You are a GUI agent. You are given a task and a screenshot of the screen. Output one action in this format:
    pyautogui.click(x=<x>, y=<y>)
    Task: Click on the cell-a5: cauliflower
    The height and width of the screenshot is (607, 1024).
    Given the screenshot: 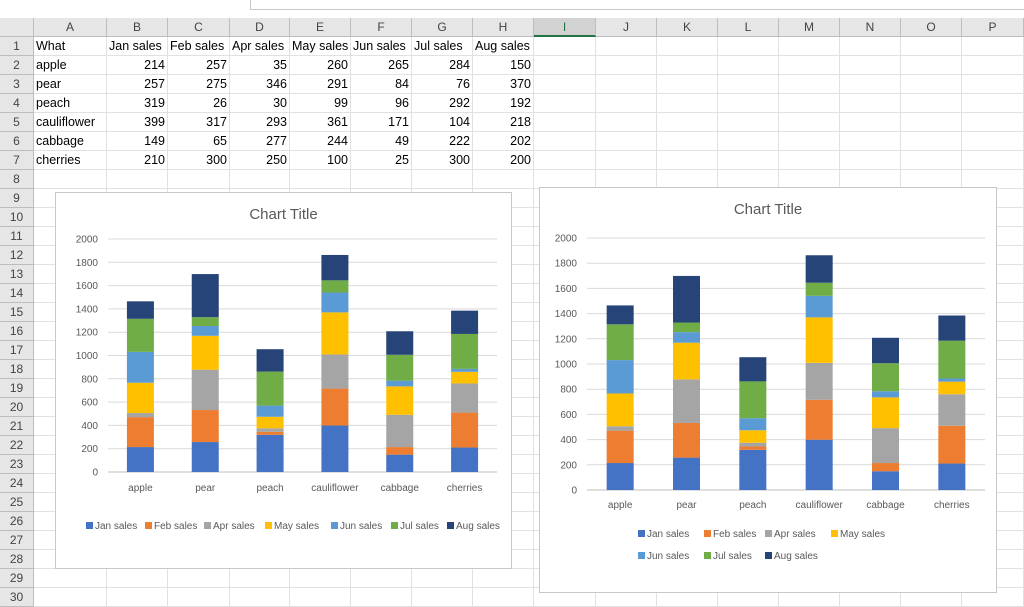 What is the action you would take?
    pyautogui.click(x=70, y=122)
    